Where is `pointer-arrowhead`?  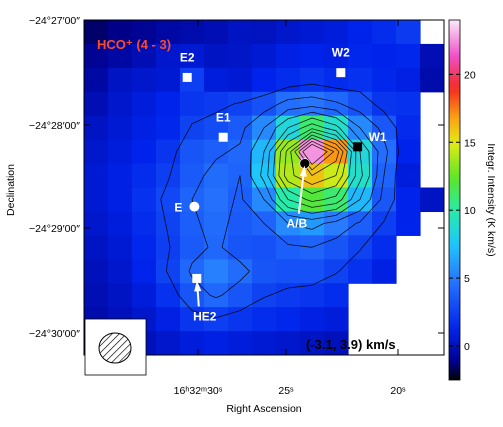
pointer-arrowhead is located at coordinates (303, 171).